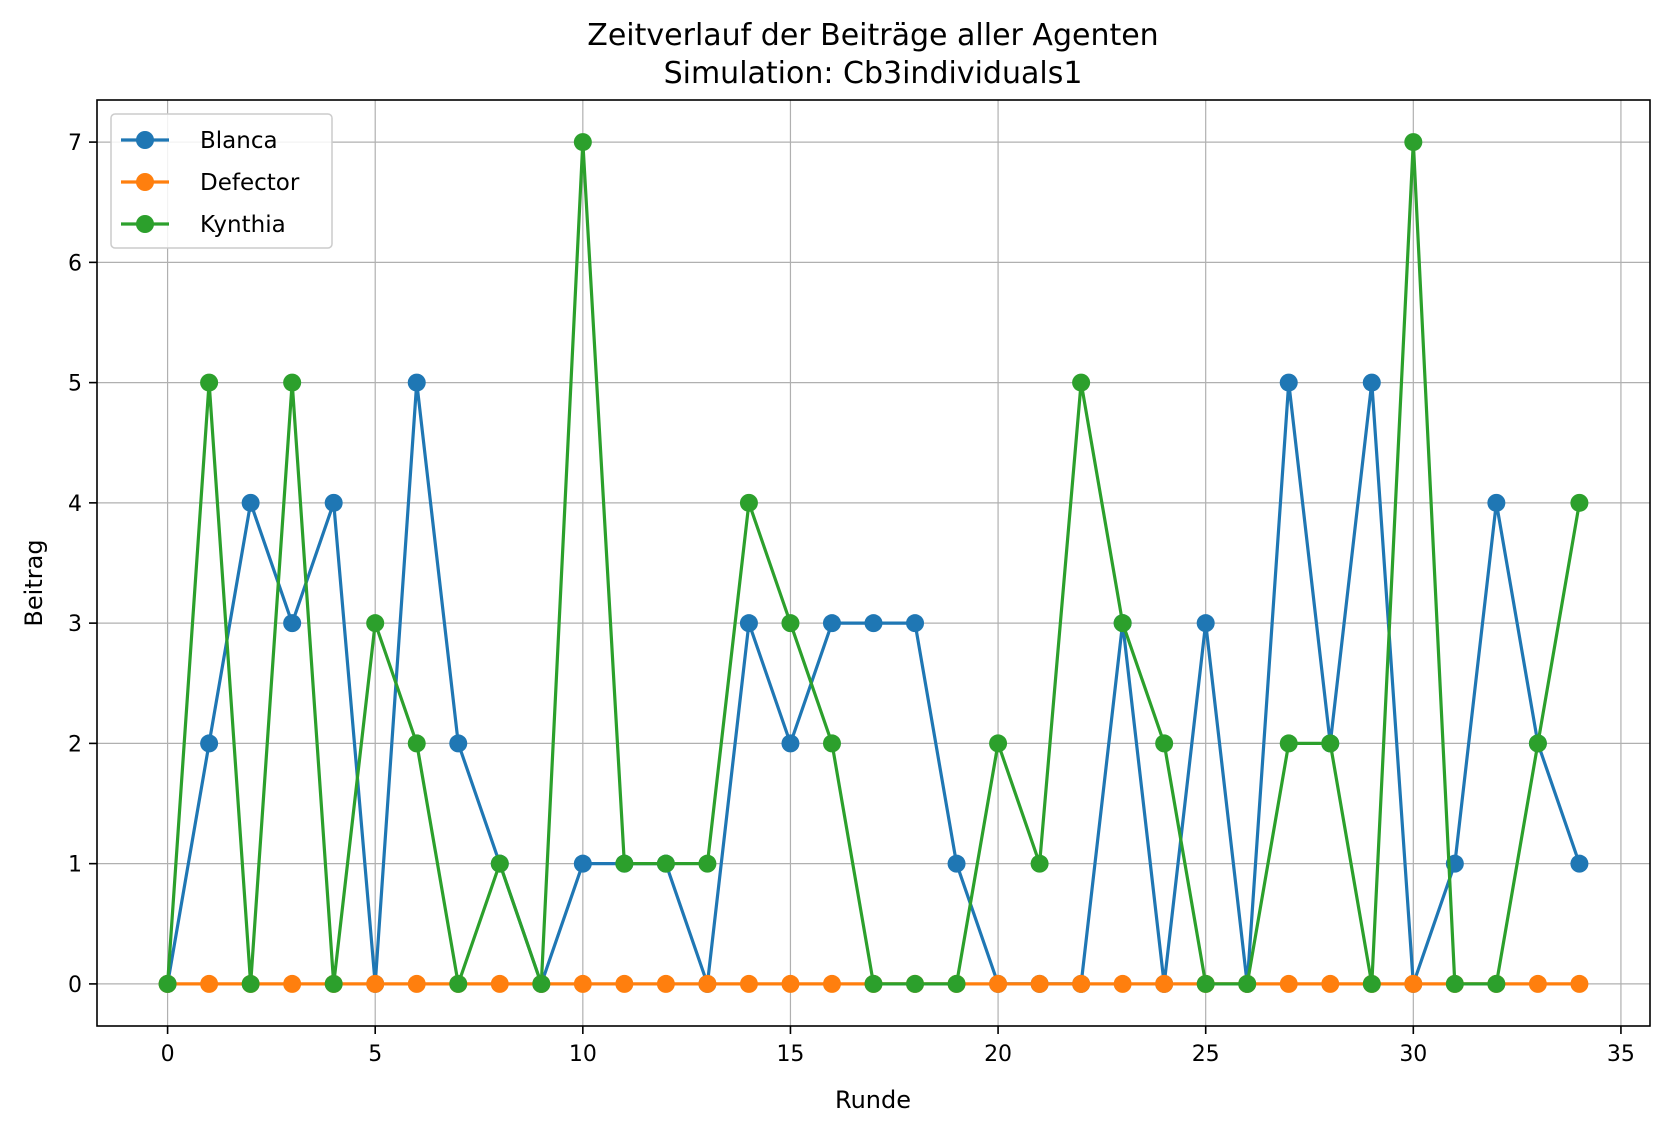  What do you see at coordinates (75, 384) in the screenshot?
I see `y-tick-label: 5` at bounding box center [75, 384].